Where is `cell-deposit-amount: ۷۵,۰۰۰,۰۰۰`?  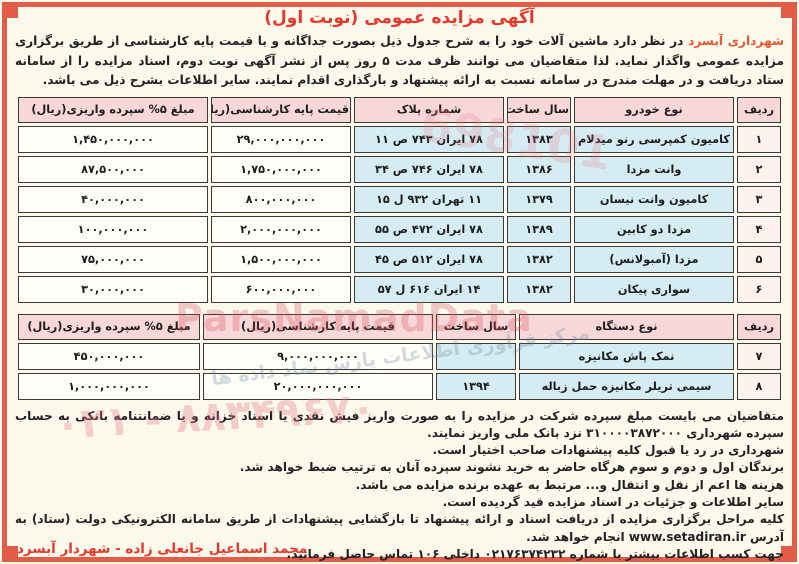
cell-deposit-amount: ۷۵,۰۰۰,۰۰۰ is located at coordinates (113, 259).